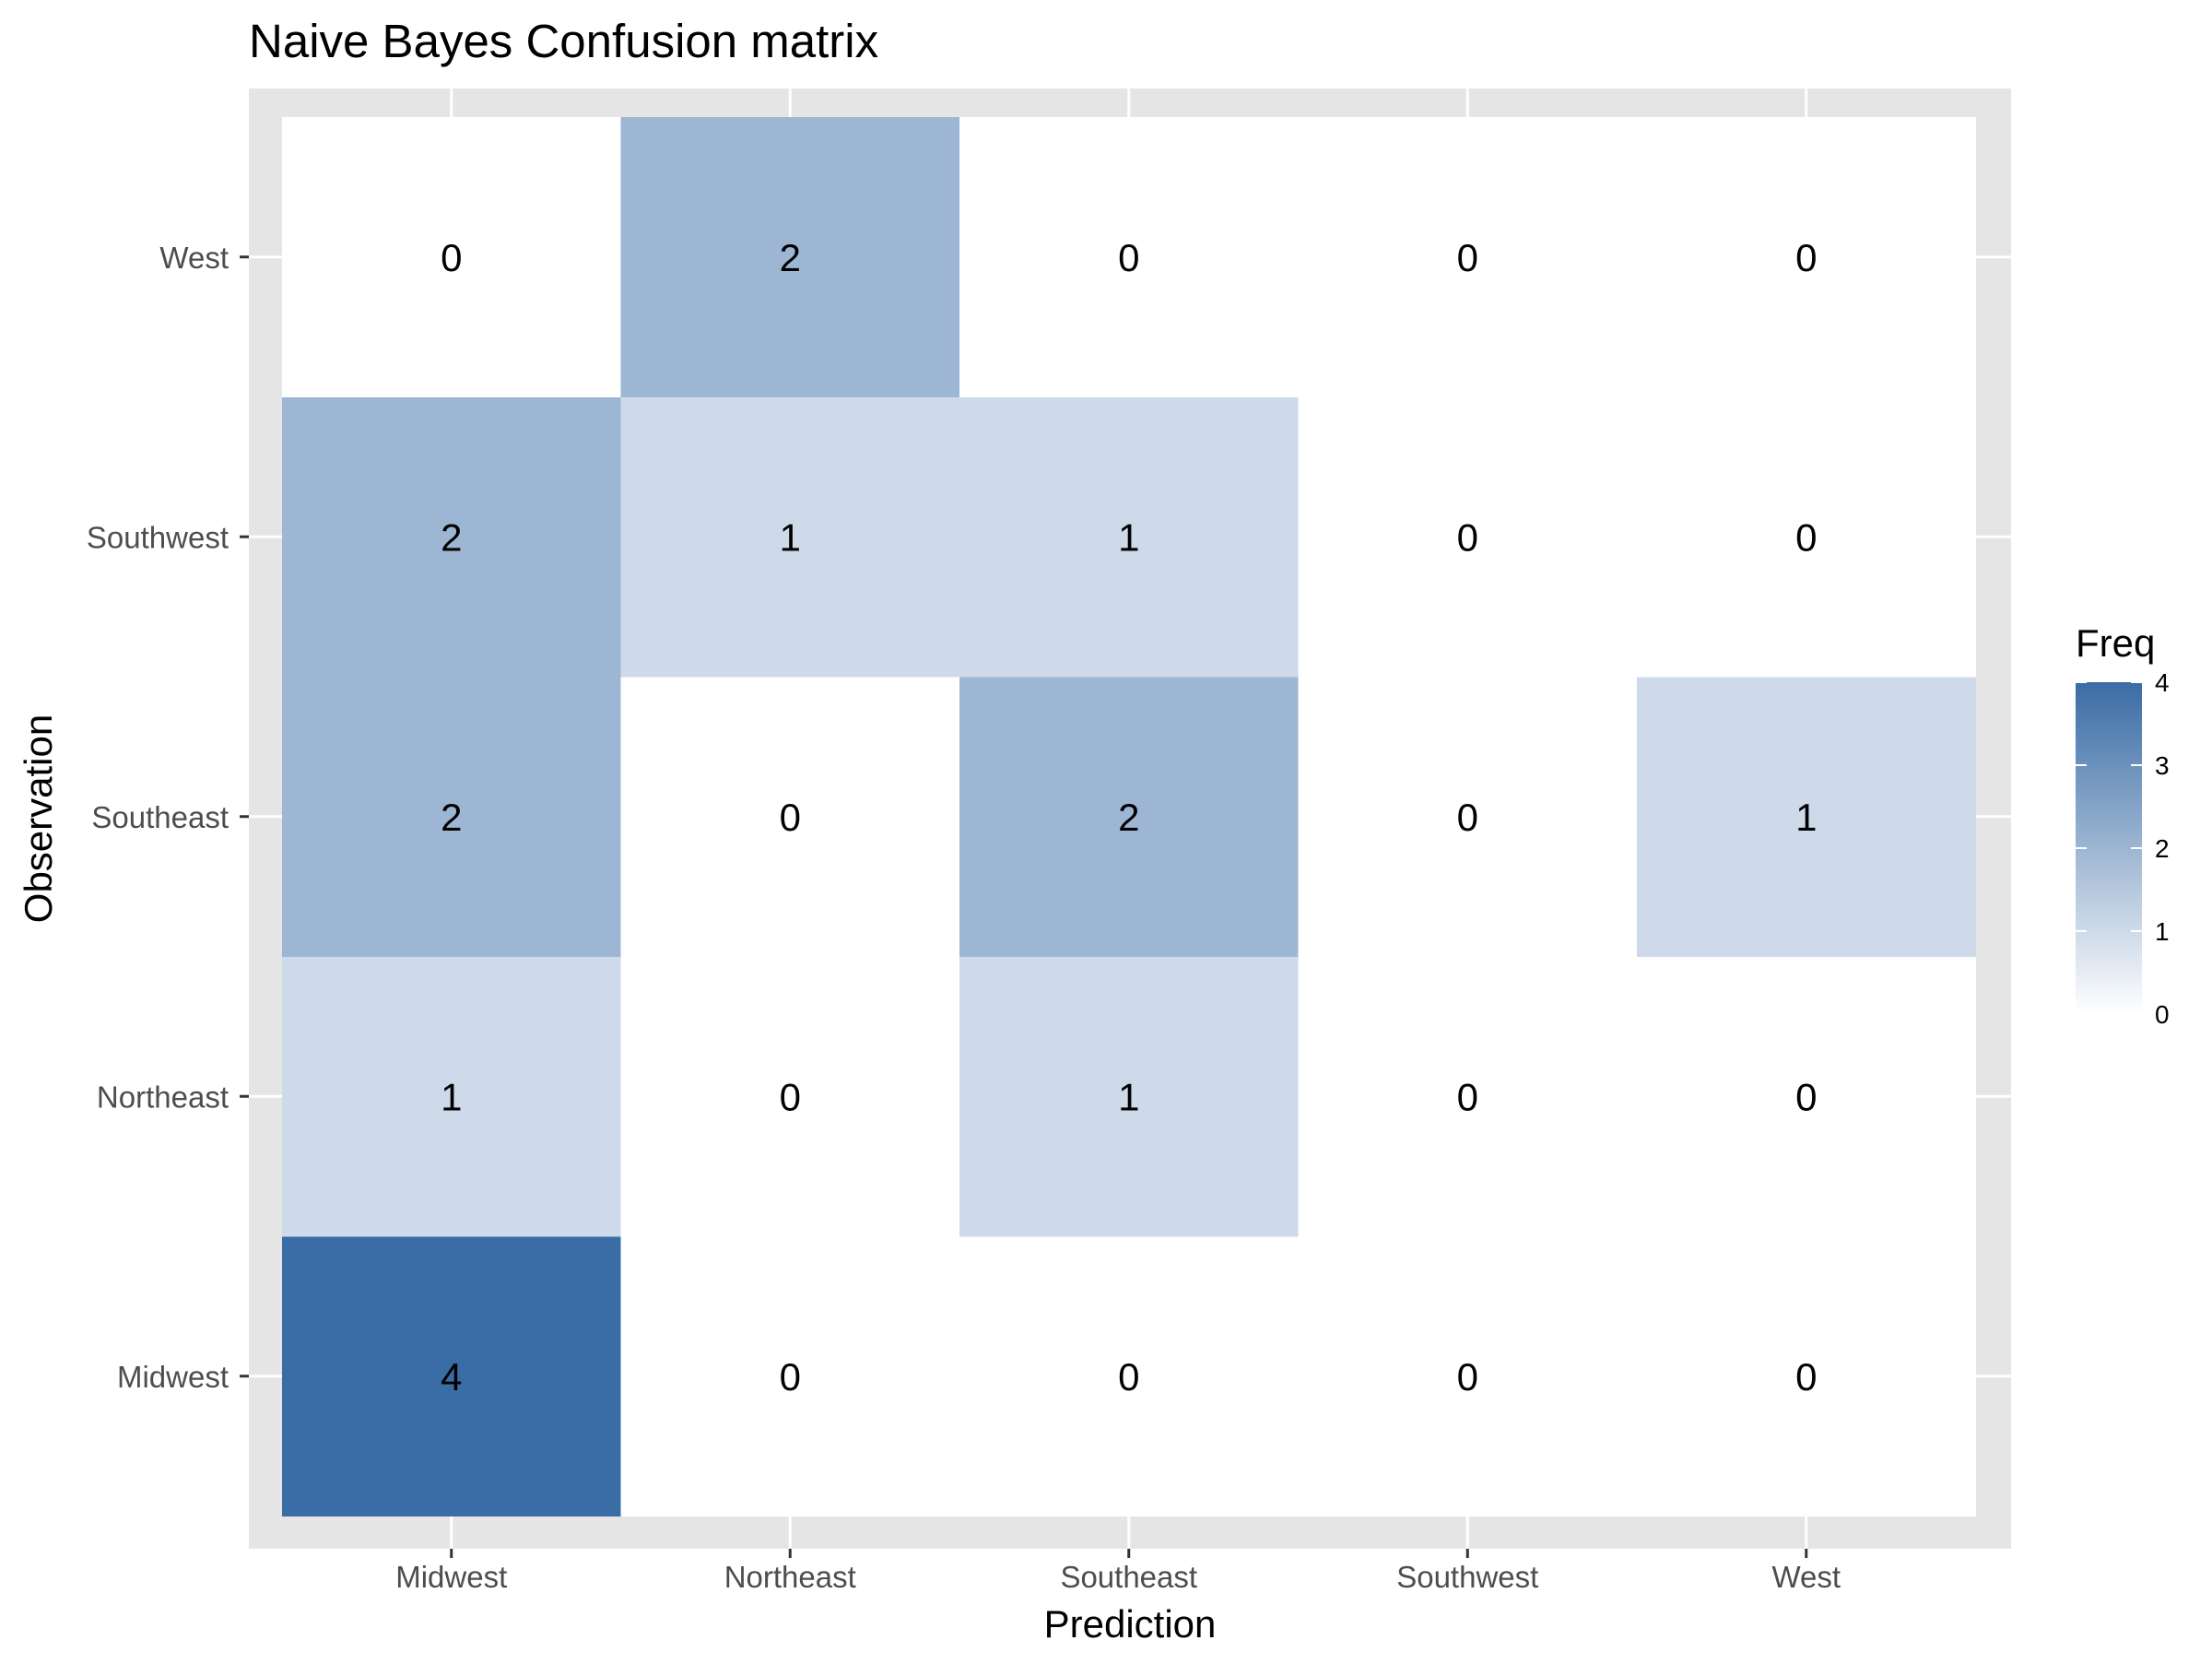 This screenshot has width=2212, height=1664. I want to click on heatmap-cell-southeast-northeast, so click(790, 817).